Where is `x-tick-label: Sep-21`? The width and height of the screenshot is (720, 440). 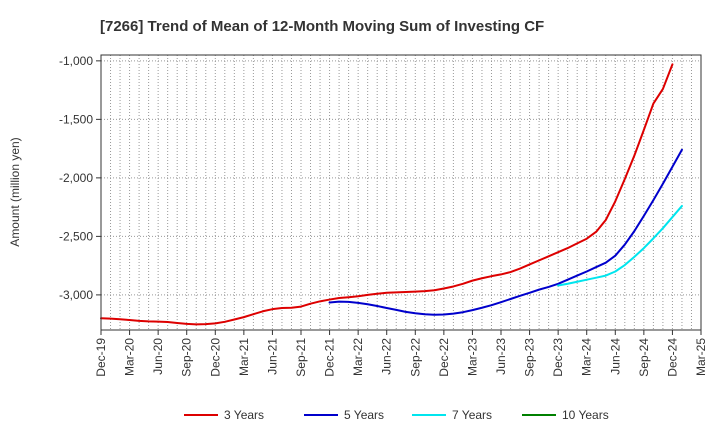
x-tick-label: Sep-21 is located at coordinates (301, 357).